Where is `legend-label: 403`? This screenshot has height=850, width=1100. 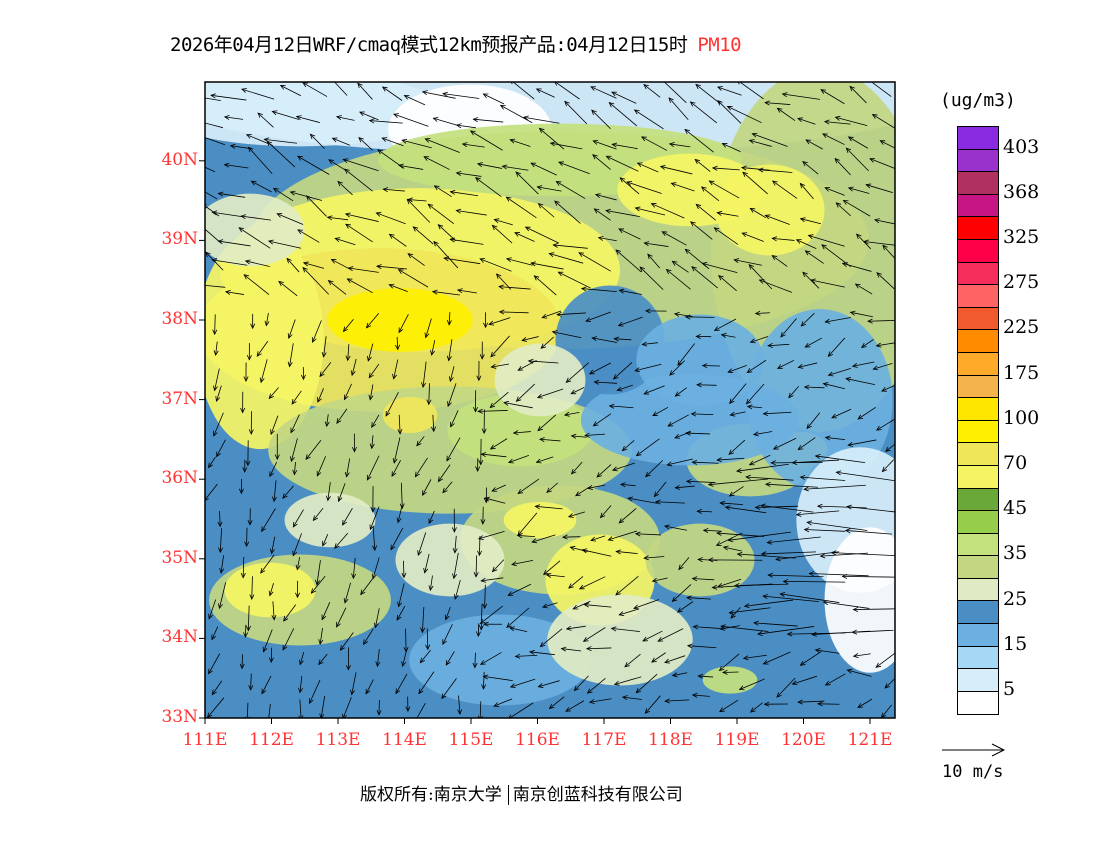 legend-label: 403 is located at coordinates (1021, 146).